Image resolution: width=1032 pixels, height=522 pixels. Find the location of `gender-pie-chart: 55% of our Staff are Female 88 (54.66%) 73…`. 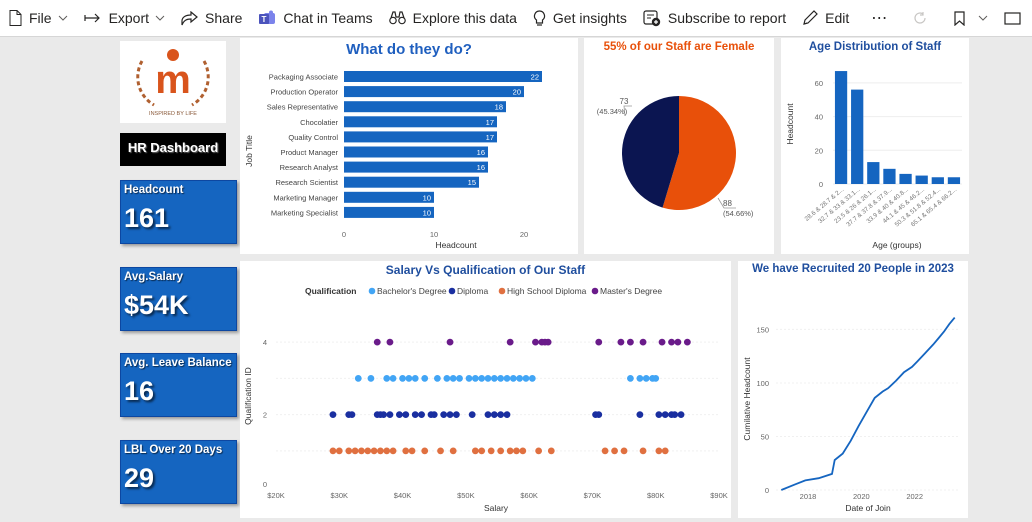

gender-pie-chart: 55% of our Staff are Female 88 (54.66%) 73… is located at coordinates (679, 146).